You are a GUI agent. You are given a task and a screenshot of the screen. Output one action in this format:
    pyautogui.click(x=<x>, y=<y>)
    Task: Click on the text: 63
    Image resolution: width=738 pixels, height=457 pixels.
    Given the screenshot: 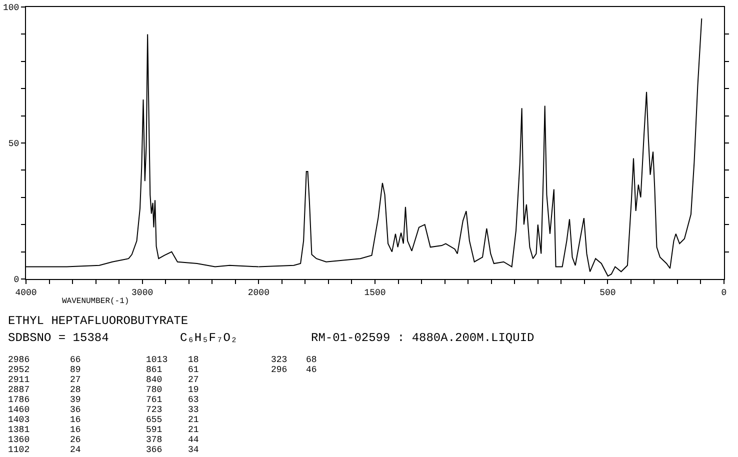 What is the action you would take?
    pyautogui.click(x=193, y=400)
    